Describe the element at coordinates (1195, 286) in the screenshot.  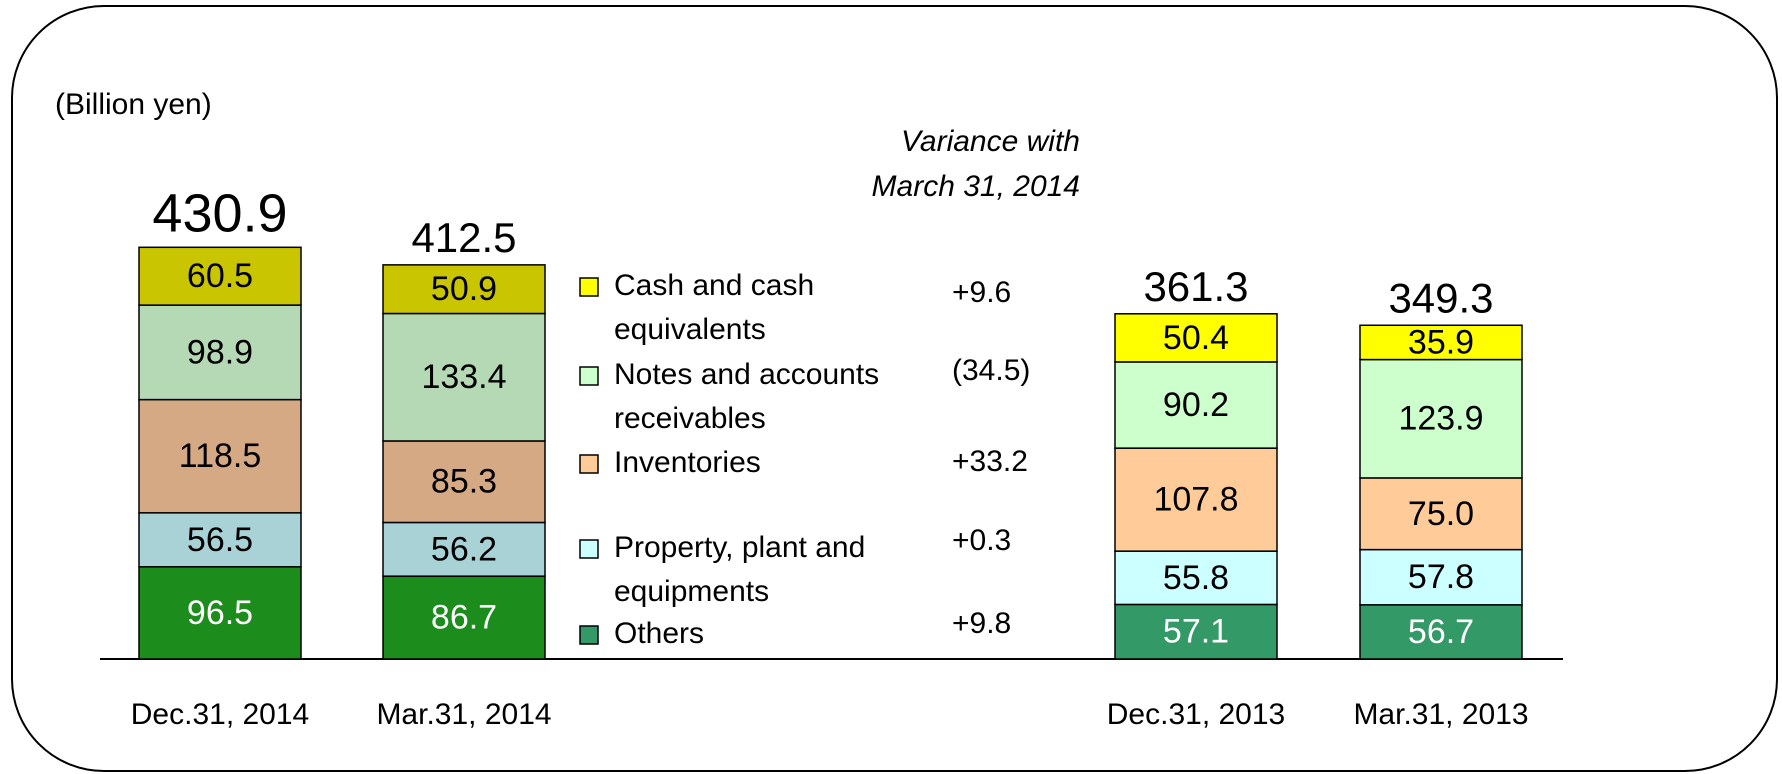
I see `total-label: 361.3` at that location.